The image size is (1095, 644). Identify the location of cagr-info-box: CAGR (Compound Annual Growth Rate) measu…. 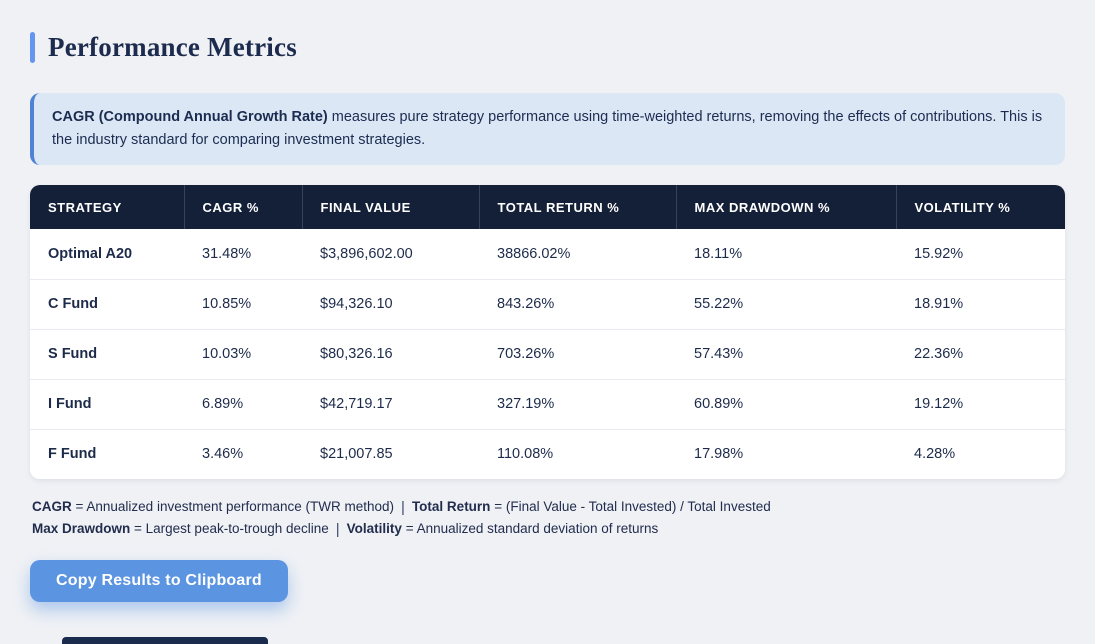
(547, 129).